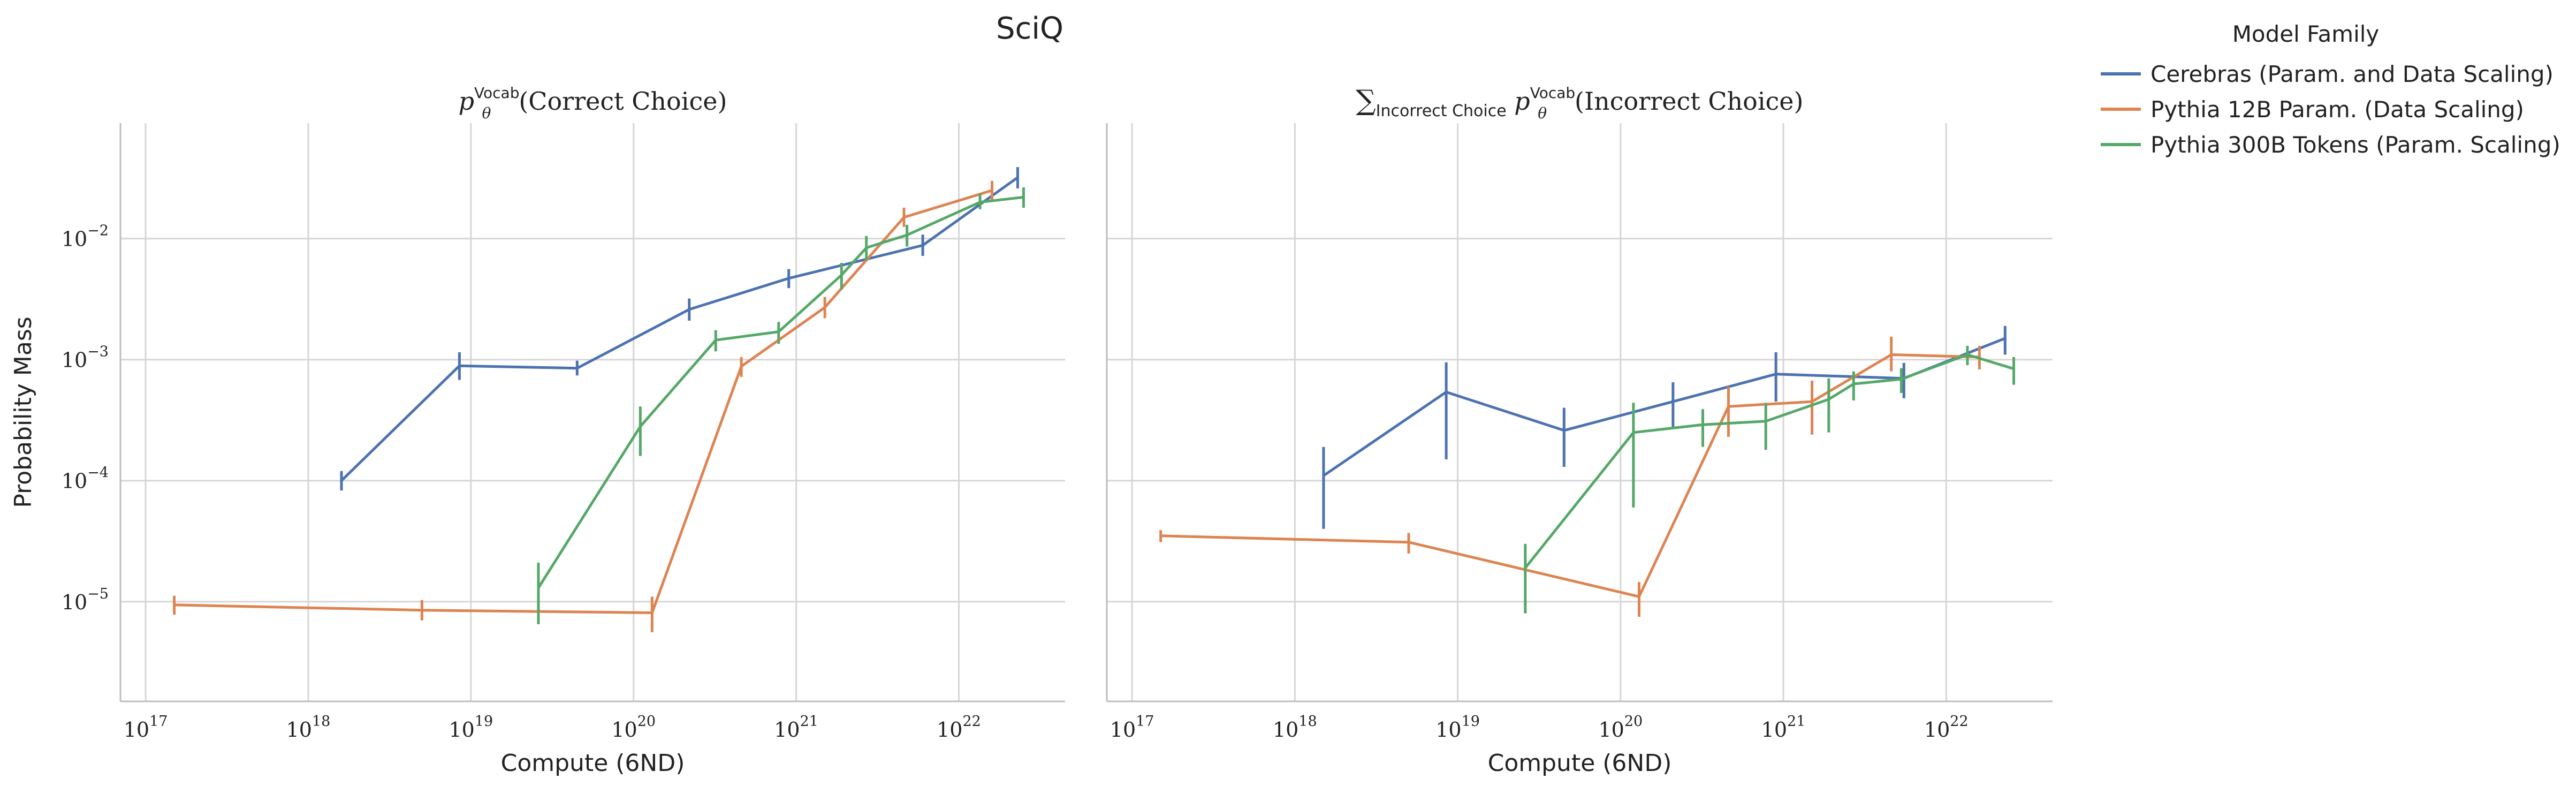  I want to click on figure-title: SciQ, so click(1029, 28).